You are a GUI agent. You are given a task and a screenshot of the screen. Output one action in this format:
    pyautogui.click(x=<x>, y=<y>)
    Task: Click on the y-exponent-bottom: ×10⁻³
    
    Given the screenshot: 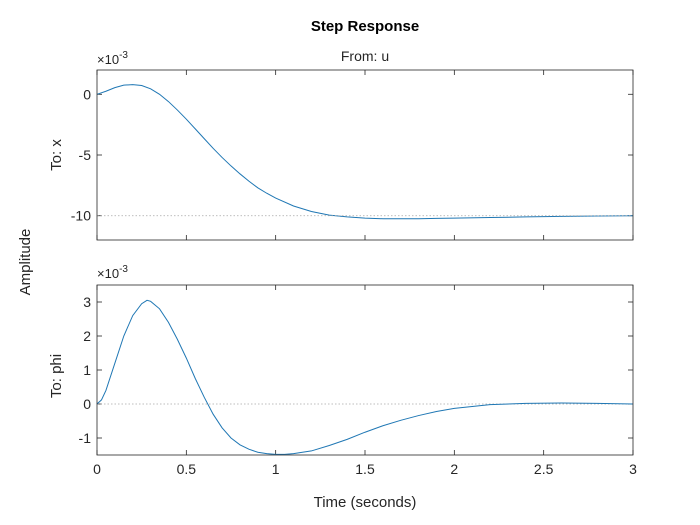 What is the action you would take?
    pyautogui.click(x=112, y=272)
    